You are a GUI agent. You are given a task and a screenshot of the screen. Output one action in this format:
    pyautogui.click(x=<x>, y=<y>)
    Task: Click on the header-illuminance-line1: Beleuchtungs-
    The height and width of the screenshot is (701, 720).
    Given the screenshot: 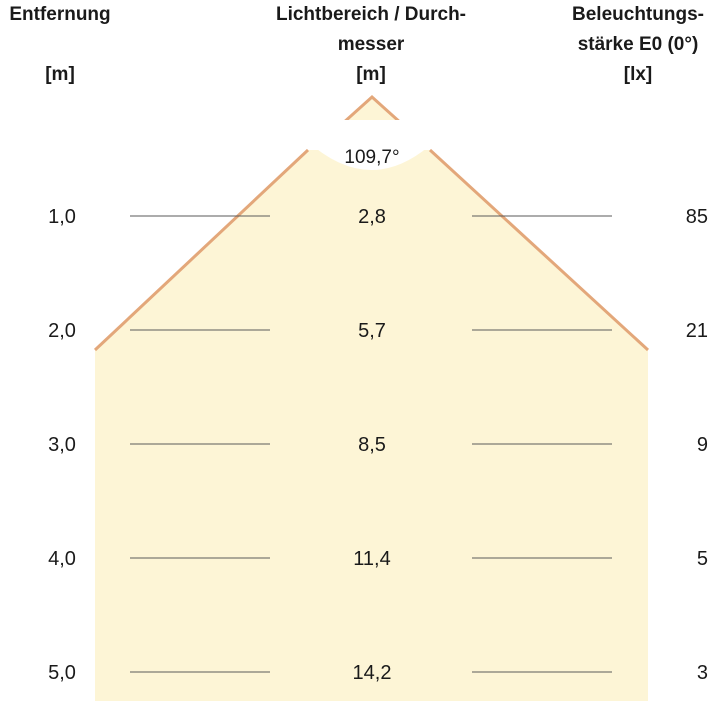 What is the action you would take?
    pyautogui.click(x=638, y=14)
    